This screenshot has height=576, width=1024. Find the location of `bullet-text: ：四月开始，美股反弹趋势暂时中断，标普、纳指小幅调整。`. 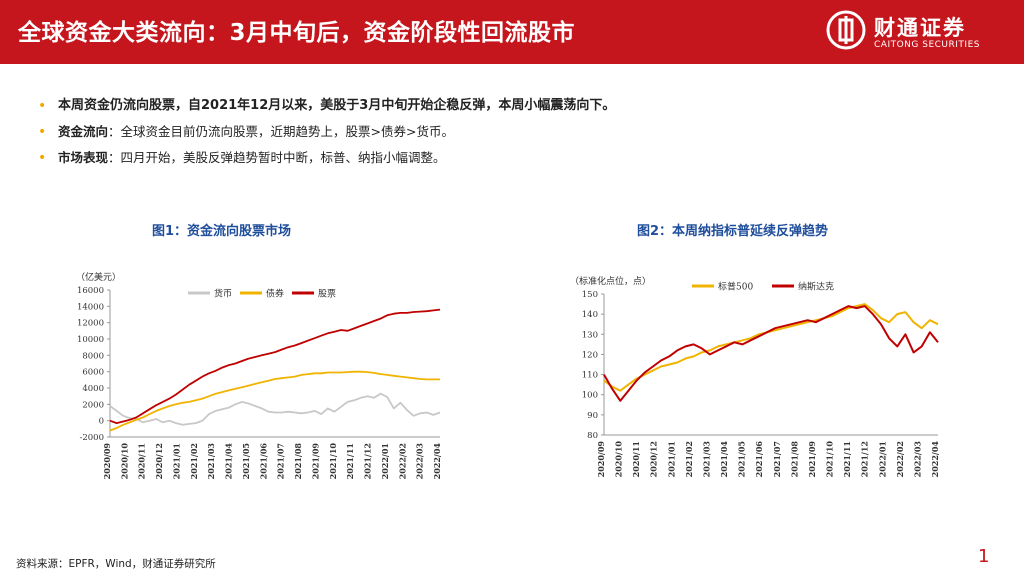

bullet-text: ：四月开始，美股反弹趋势暂时中断，标普、纳指小幅调整。 is located at coordinates (277, 157).